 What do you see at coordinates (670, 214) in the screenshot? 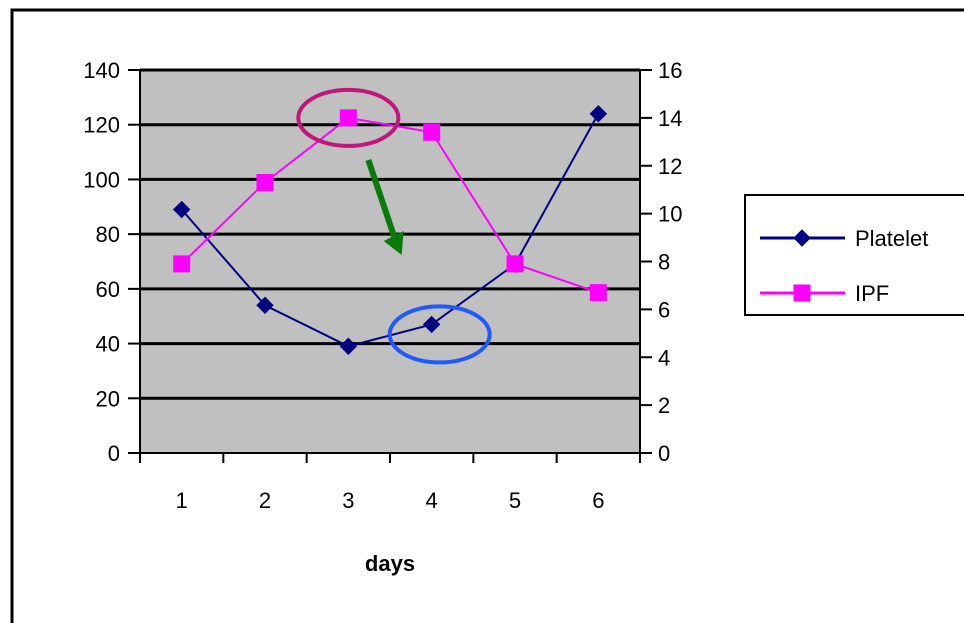
I see `y-tick-label-right: 10` at bounding box center [670, 214].